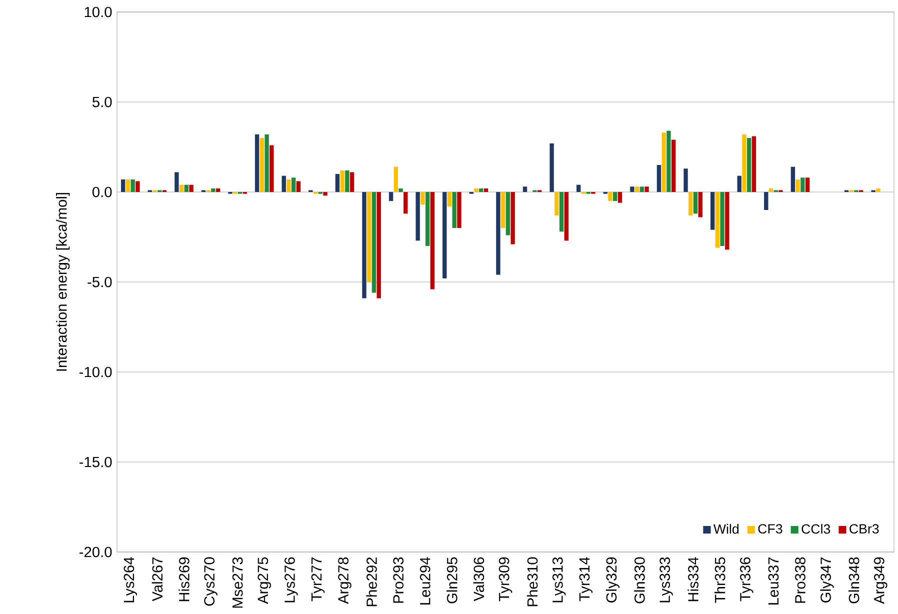 The image size is (898, 614). What do you see at coordinates (96, 462) in the screenshot?
I see `y-tick-label: -15.0` at bounding box center [96, 462].